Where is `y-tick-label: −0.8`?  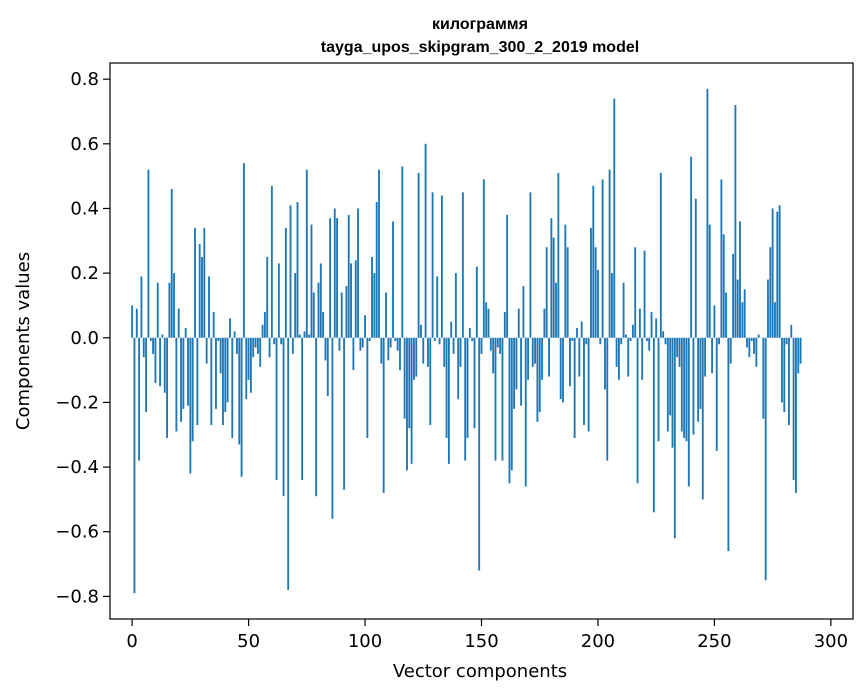 y-tick-label: −0.8 is located at coordinates (77, 596).